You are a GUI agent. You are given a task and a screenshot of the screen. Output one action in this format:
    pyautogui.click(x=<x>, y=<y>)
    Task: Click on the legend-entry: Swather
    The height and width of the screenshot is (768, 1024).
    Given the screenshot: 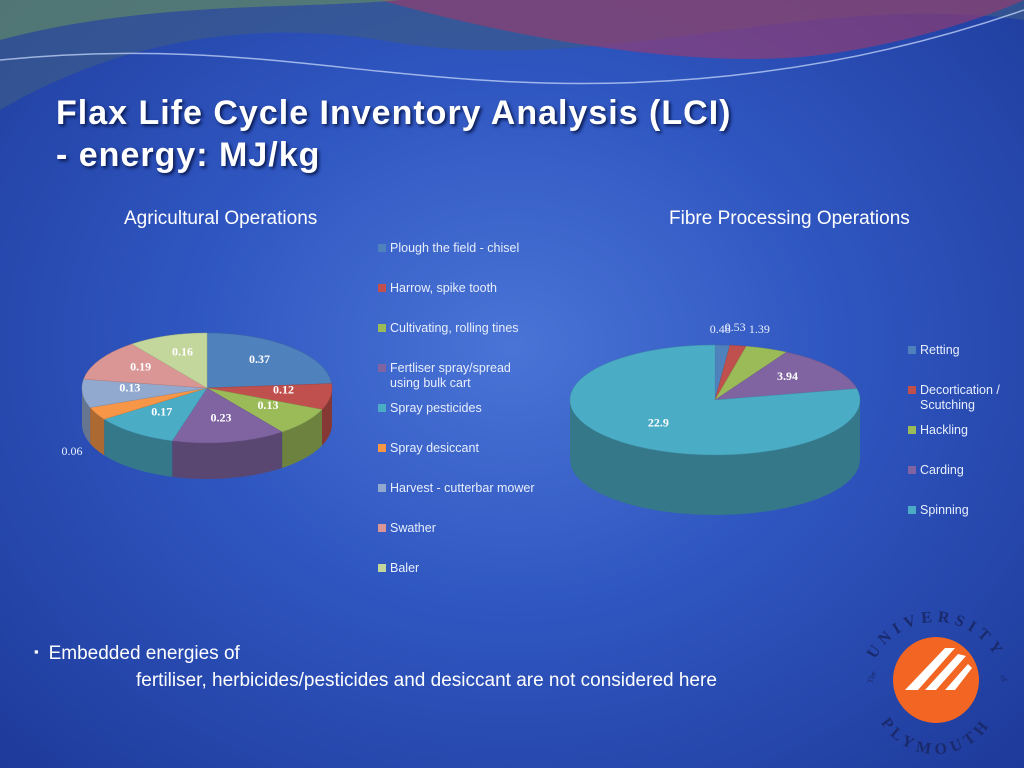 What is the action you would take?
    pyautogui.click(x=458, y=528)
    